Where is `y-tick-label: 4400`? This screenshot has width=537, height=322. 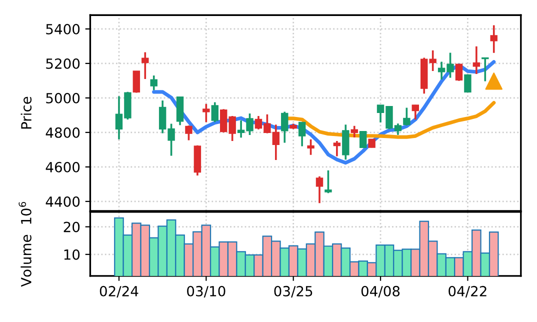 y-tick-label: 4400 is located at coordinates (63, 201).